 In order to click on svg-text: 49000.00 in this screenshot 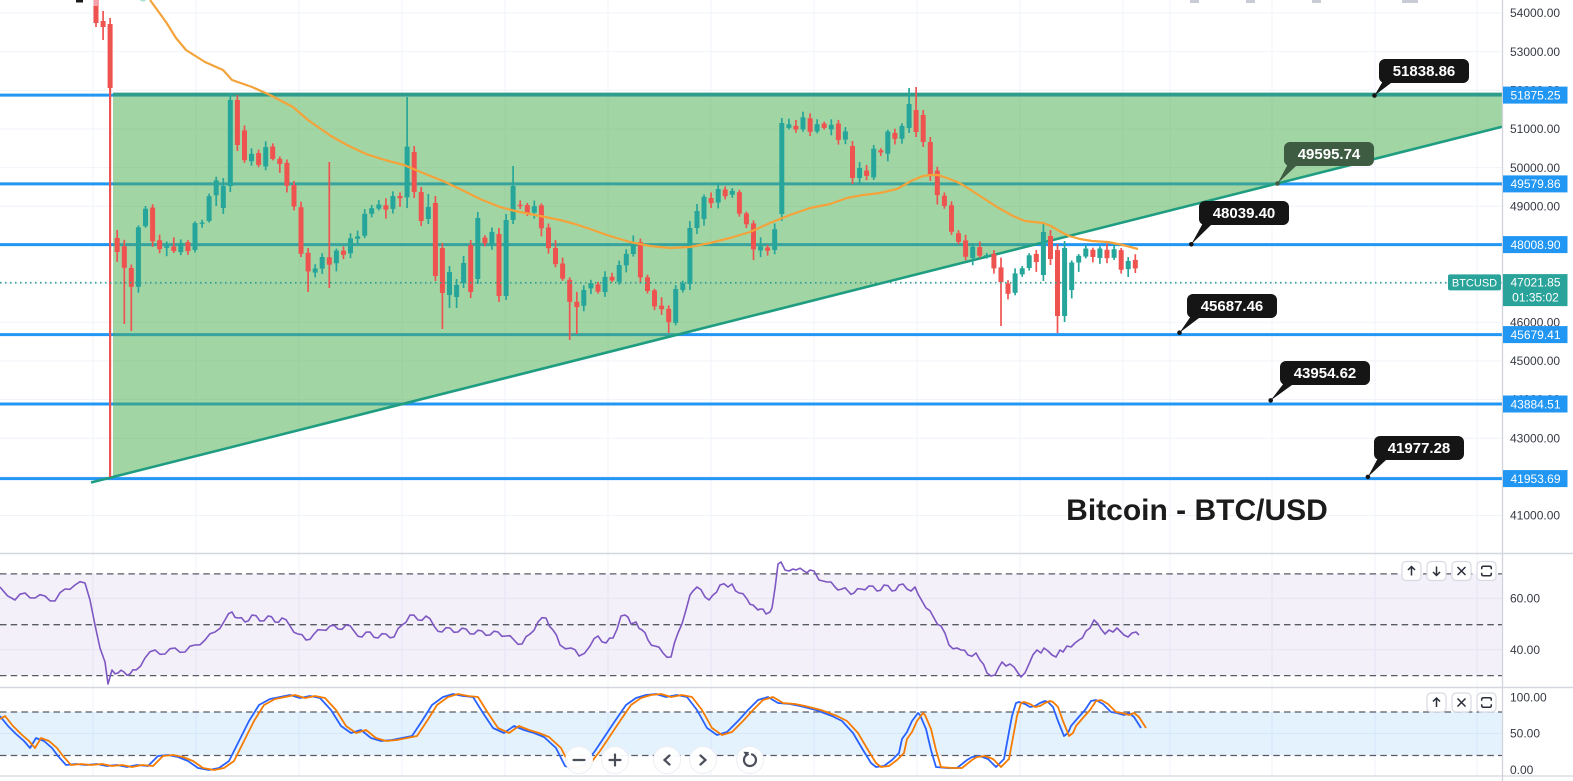, I will do `click(1535, 207)`.